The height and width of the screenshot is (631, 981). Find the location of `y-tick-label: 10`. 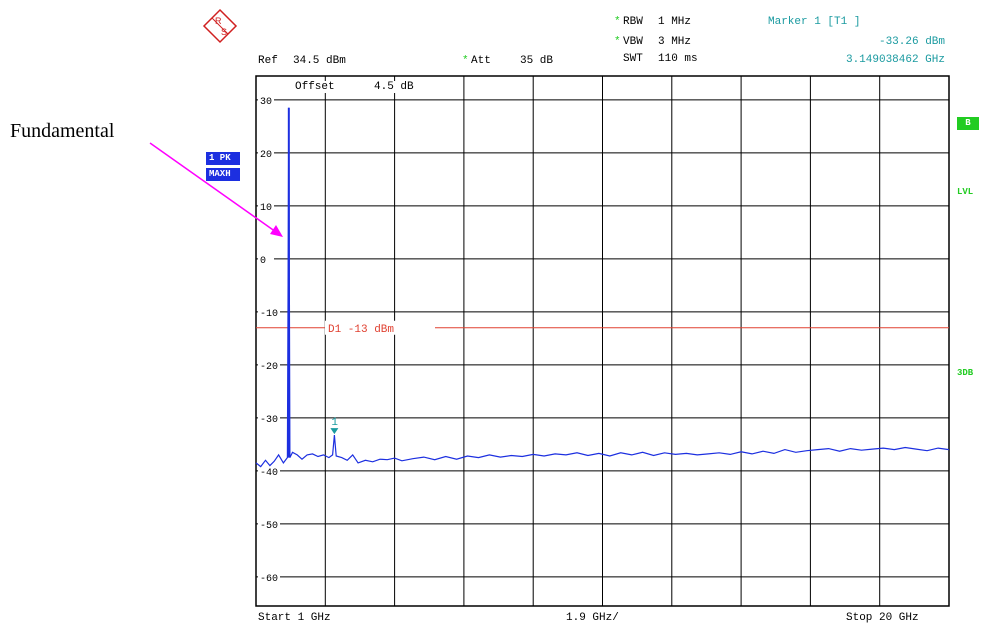

y-tick-label: 10 is located at coordinates (266, 208).